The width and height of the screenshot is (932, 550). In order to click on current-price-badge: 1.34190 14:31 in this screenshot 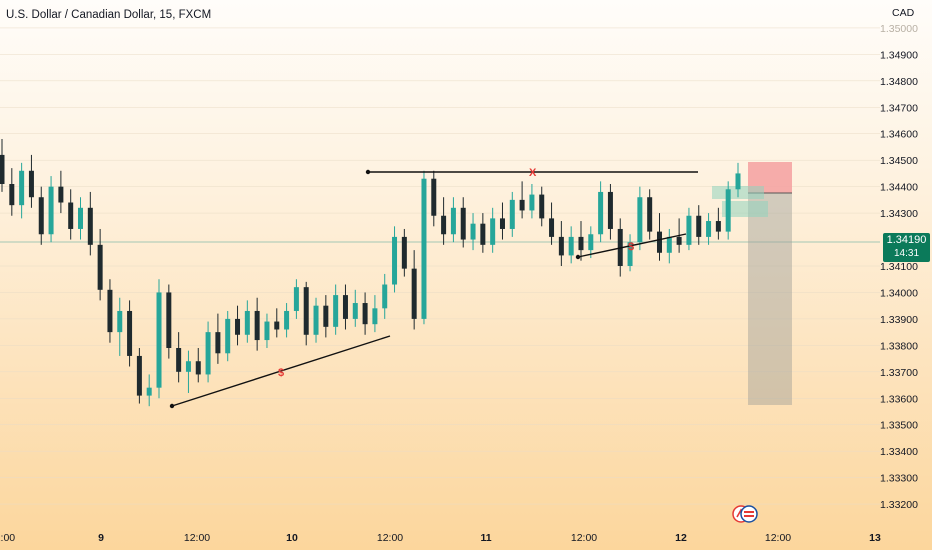, I will do `click(906, 247)`.